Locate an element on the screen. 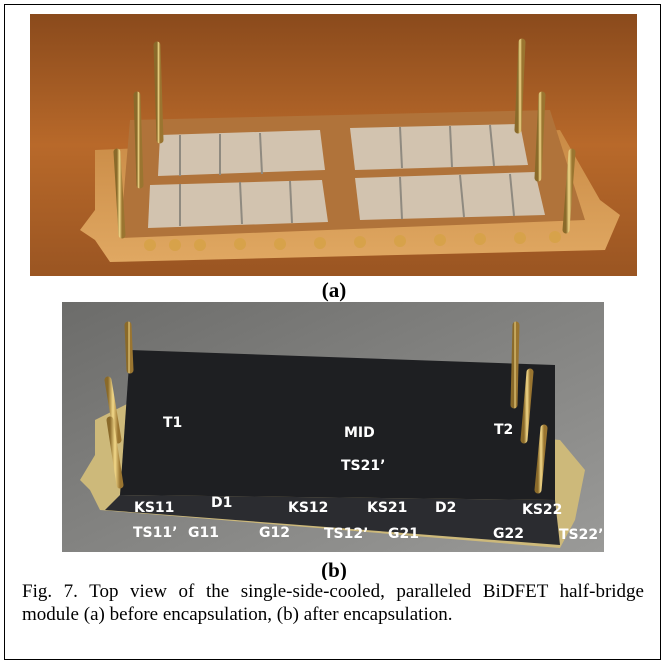  photo-annotation: KS22 is located at coordinates (542, 510).